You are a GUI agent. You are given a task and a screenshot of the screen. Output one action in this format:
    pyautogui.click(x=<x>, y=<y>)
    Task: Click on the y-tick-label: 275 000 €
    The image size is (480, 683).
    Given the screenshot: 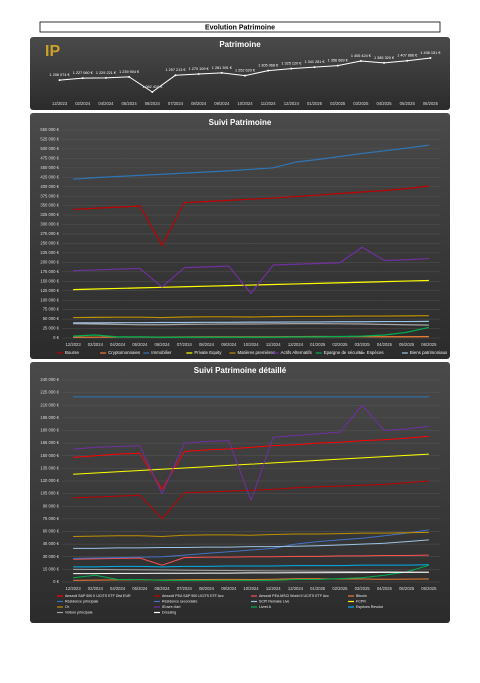 What is the action you would take?
    pyautogui.click(x=49, y=233)
    